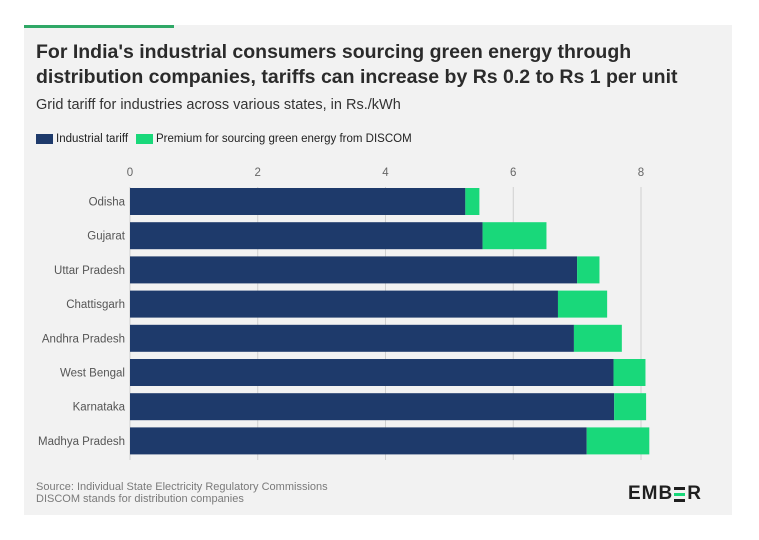 This screenshot has height=540, width=759. Describe the element at coordinates (99, 26) in the screenshot. I see `accent-bar` at that location.